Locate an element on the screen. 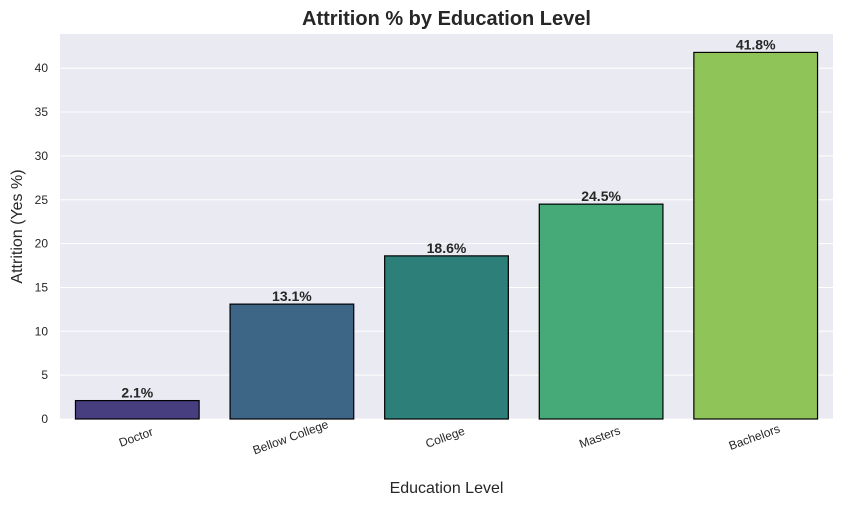  y-axis-ticks: 0 5 10 15 20 25 30 35 40 is located at coordinates (42, 243).